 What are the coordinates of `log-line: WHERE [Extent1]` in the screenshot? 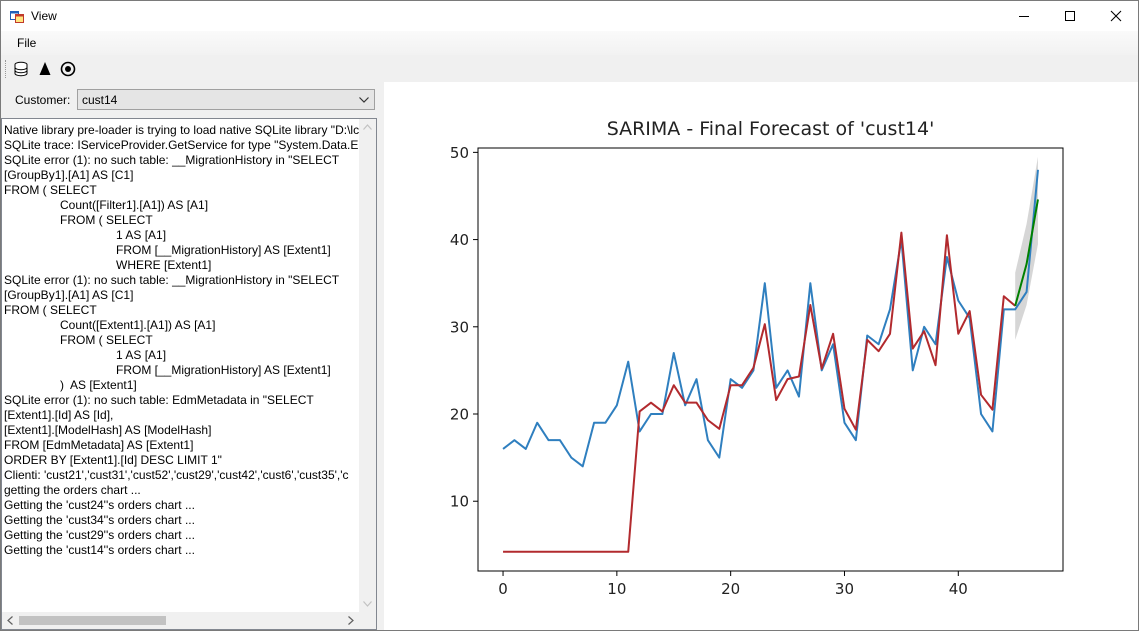 It's located at (164, 265).